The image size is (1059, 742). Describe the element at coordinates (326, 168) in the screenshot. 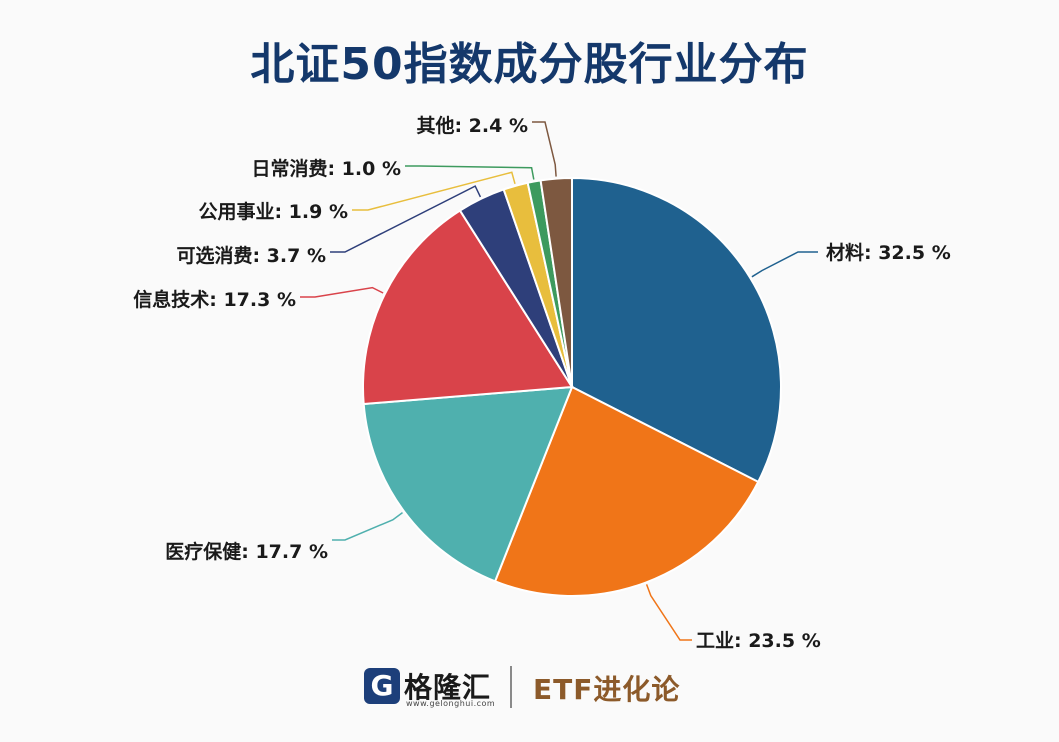

I see `slice-label-7: 日常消费: 1.0 %` at that location.